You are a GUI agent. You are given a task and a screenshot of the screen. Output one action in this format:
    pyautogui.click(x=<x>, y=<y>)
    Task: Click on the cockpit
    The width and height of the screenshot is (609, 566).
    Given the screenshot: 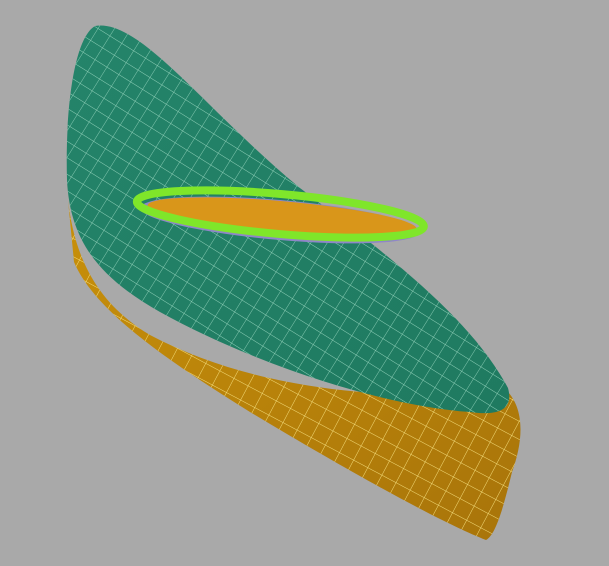 What is the action you would take?
    pyautogui.click(x=280, y=215)
    